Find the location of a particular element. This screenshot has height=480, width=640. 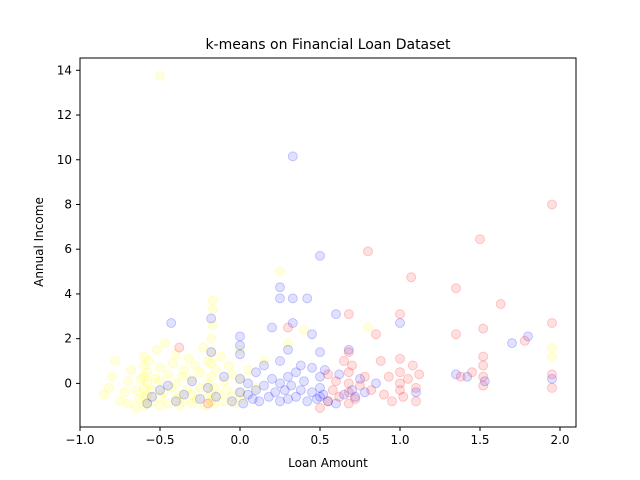

x-axis: −1.0 −0.5 0.0 0.5 1.0 1.5 2.0 is located at coordinates (317, 437).